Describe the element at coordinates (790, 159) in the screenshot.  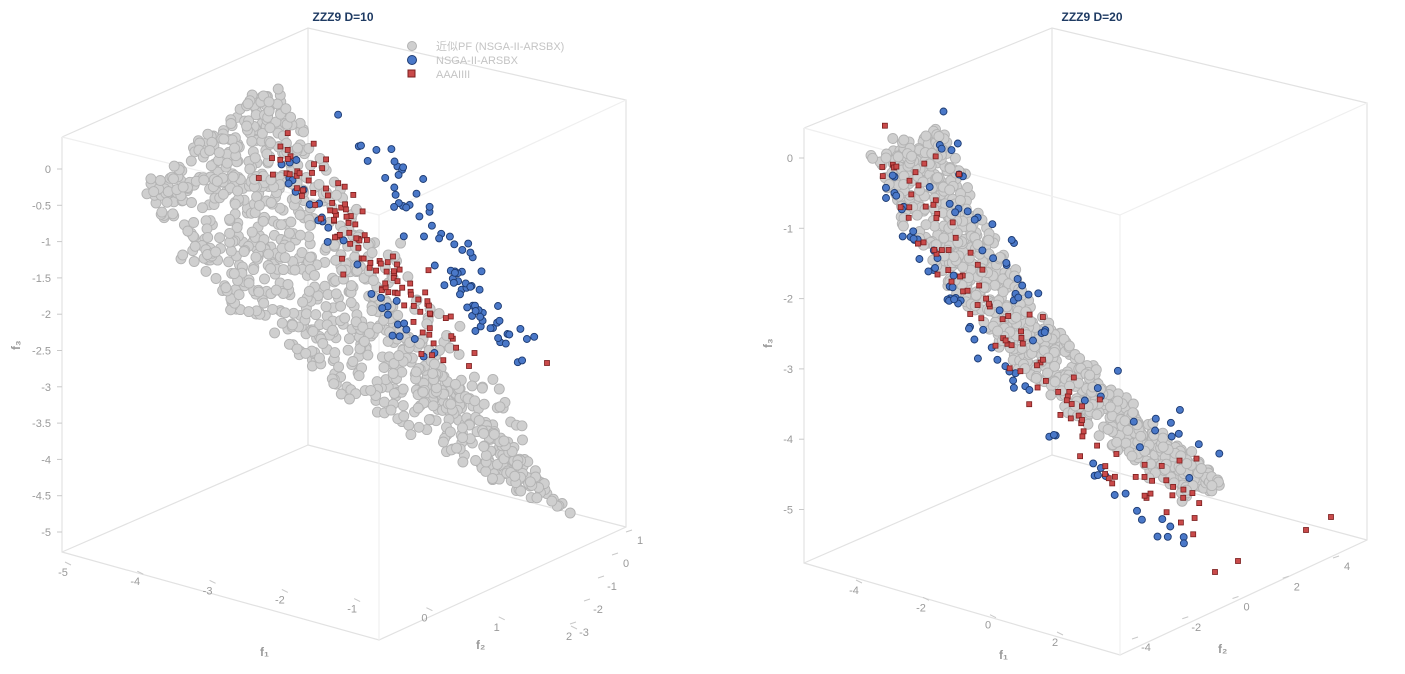
I see `z-tick-label: 0` at that location.